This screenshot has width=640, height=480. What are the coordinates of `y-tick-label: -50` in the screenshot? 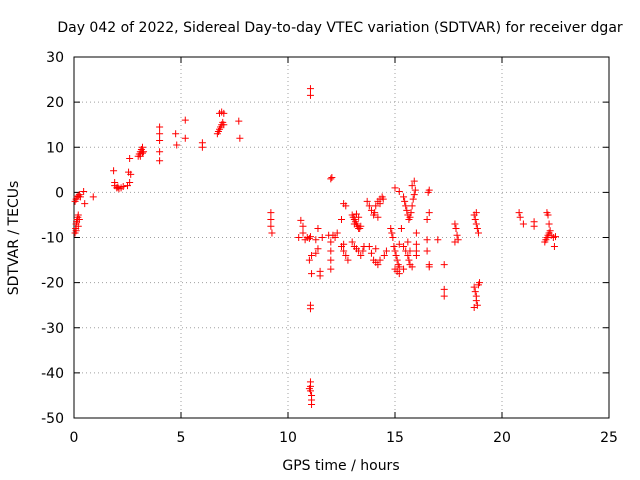 It's located at (52, 419).